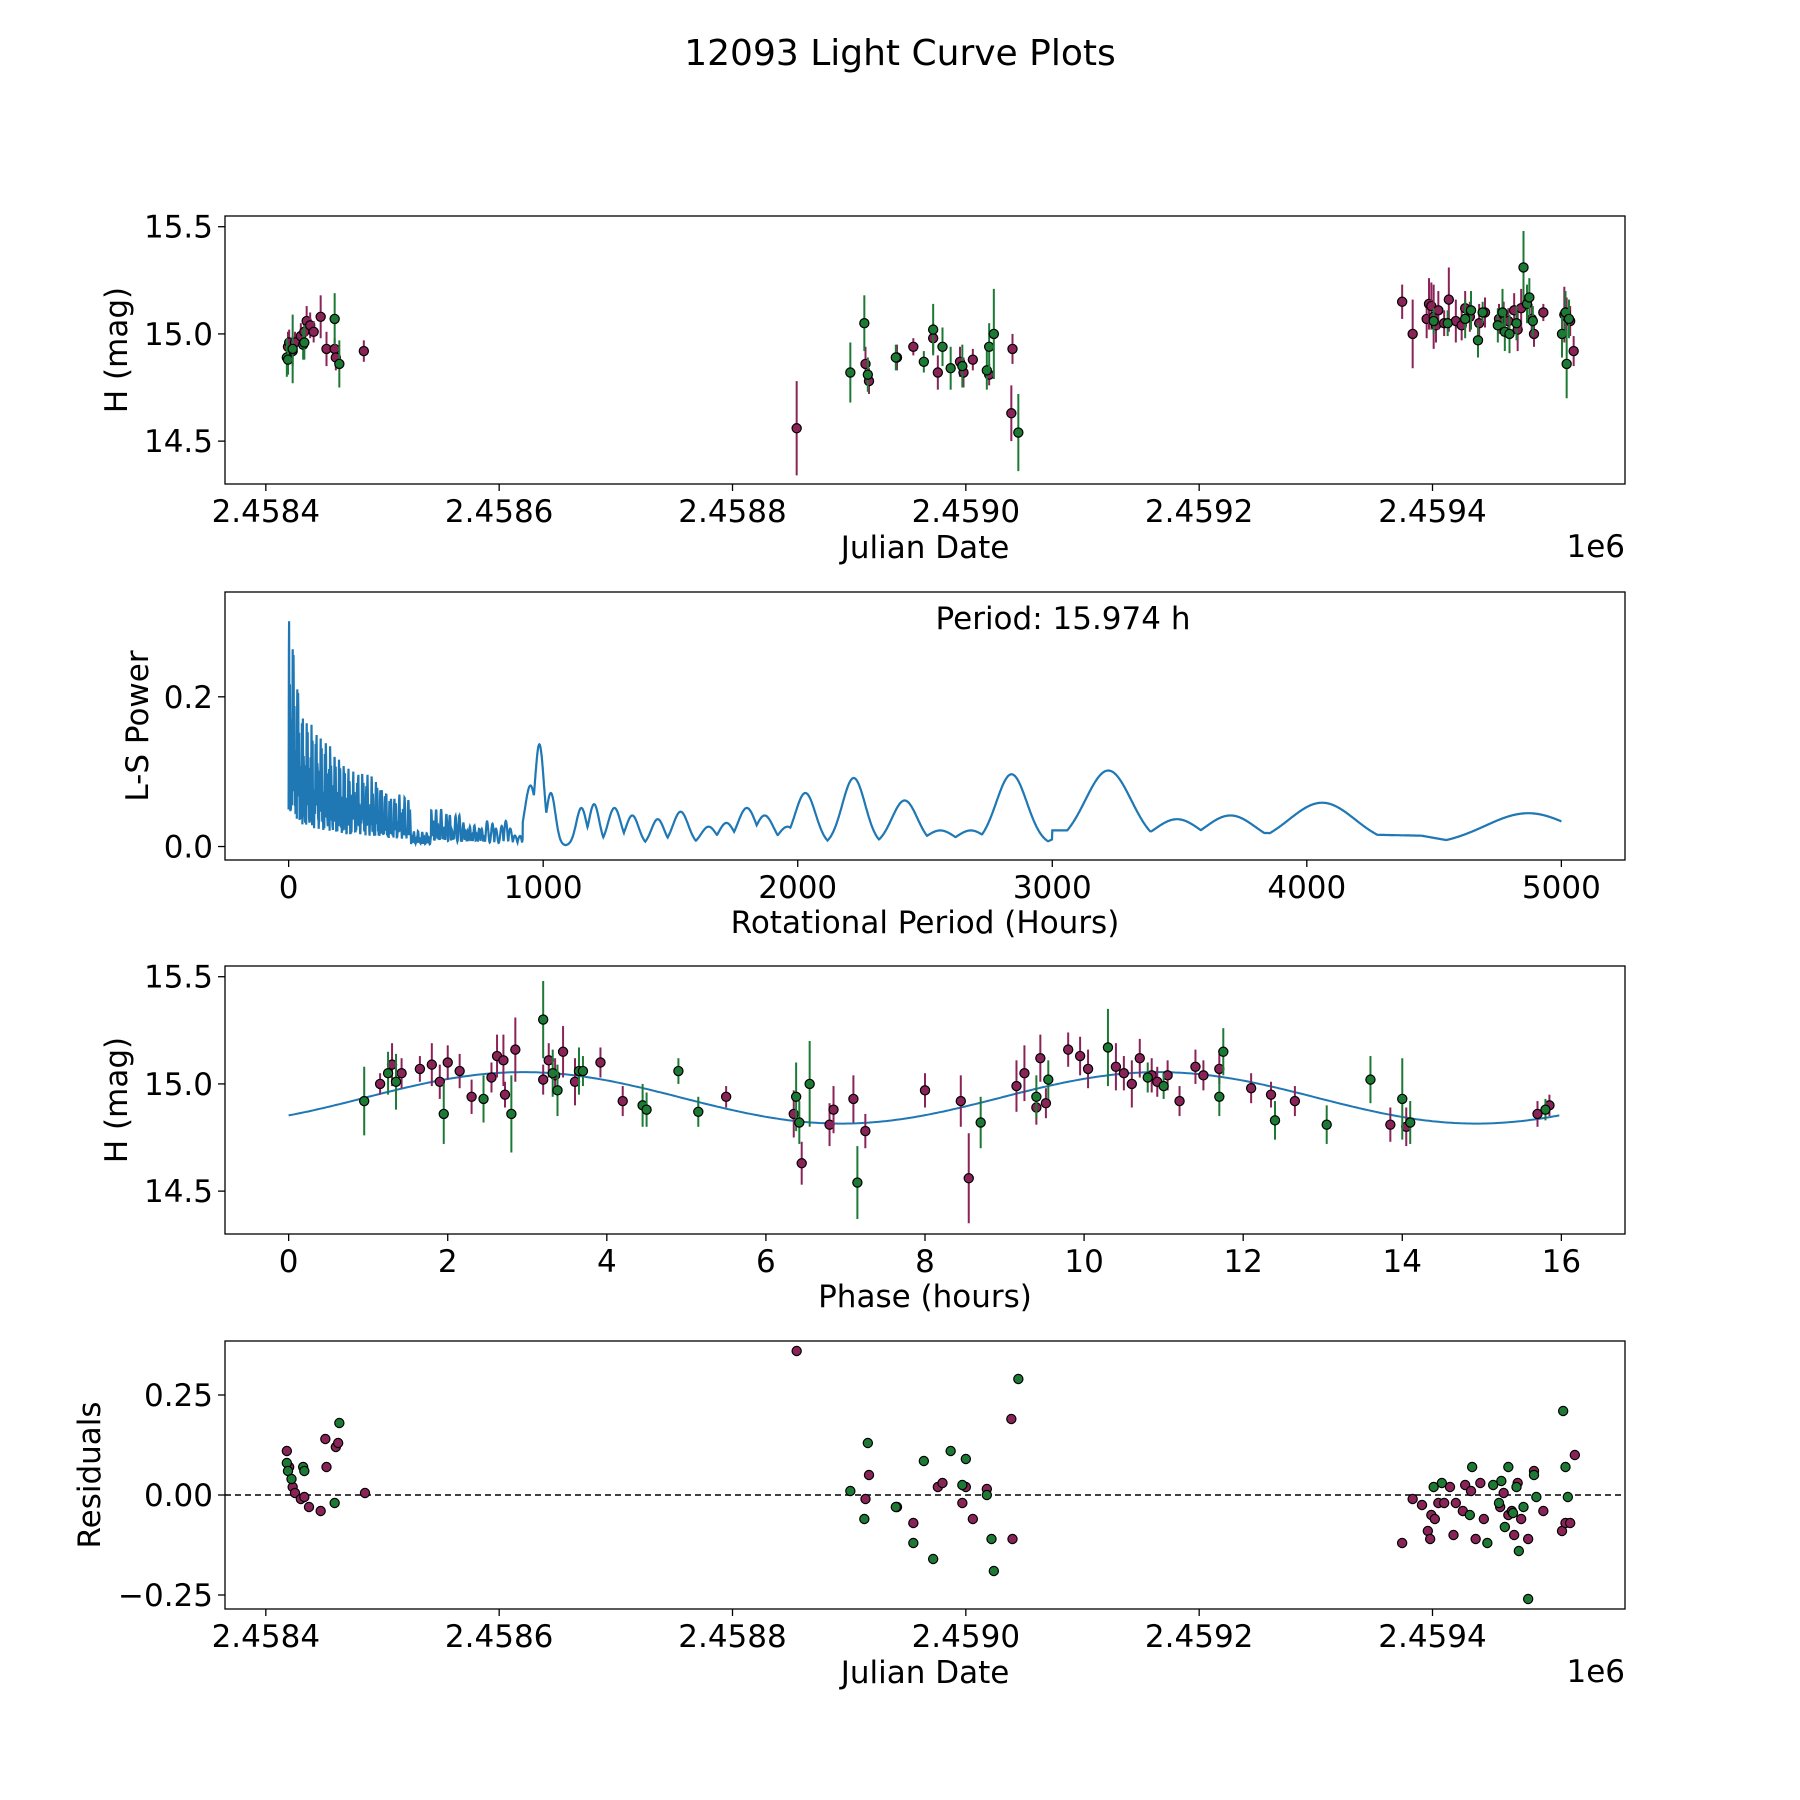 Image resolution: width=1800 pixels, height=1800 pixels. What do you see at coordinates (117, 1100) in the screenshot?
I see `phase-ylabel: H (mag)` at bounding box center [117, 1100].